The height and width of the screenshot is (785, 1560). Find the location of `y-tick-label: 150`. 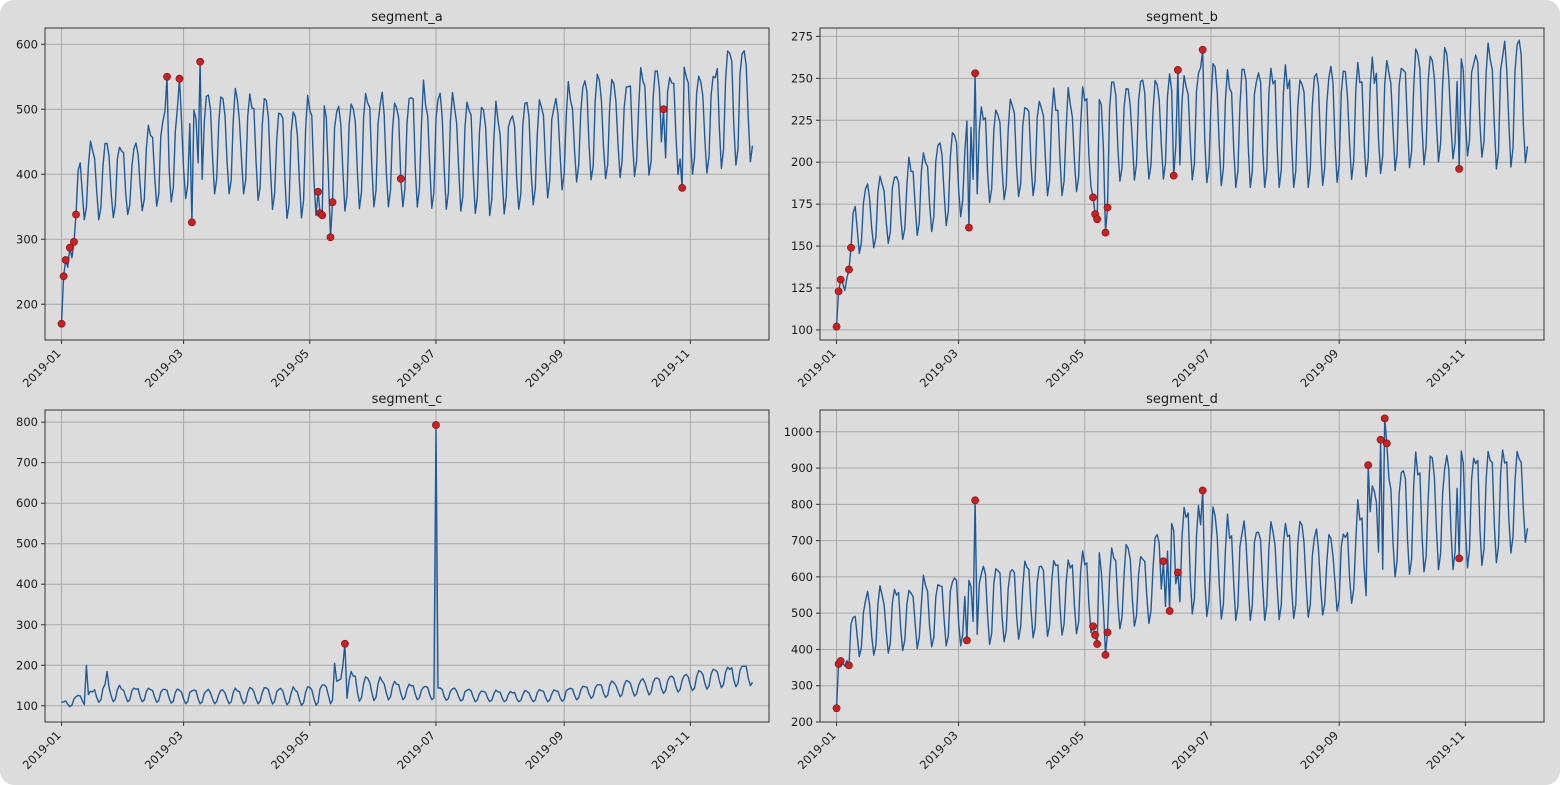

y-tick-label: 150 is located at coordinates (802, 246).